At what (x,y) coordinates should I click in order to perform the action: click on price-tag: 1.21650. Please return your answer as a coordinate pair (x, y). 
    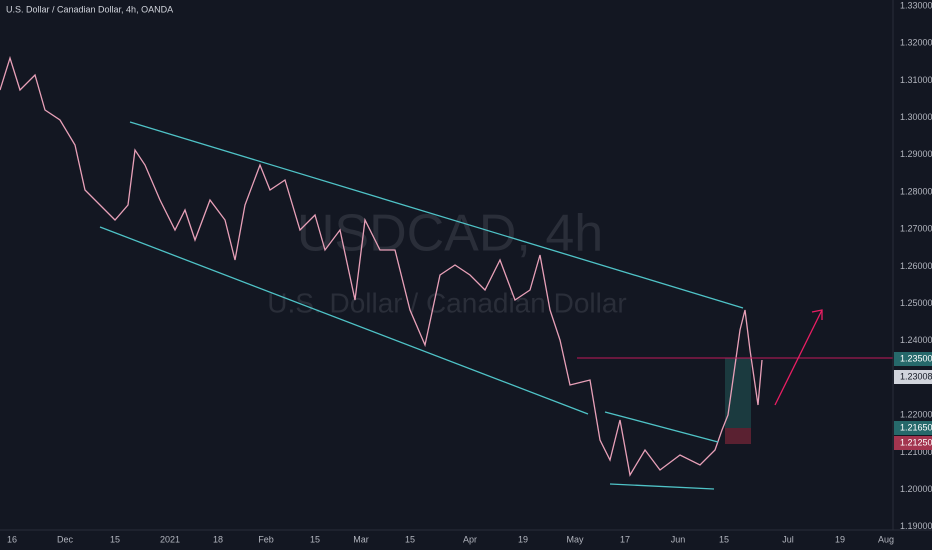
    Looking at the image, I should click on (916, 427).